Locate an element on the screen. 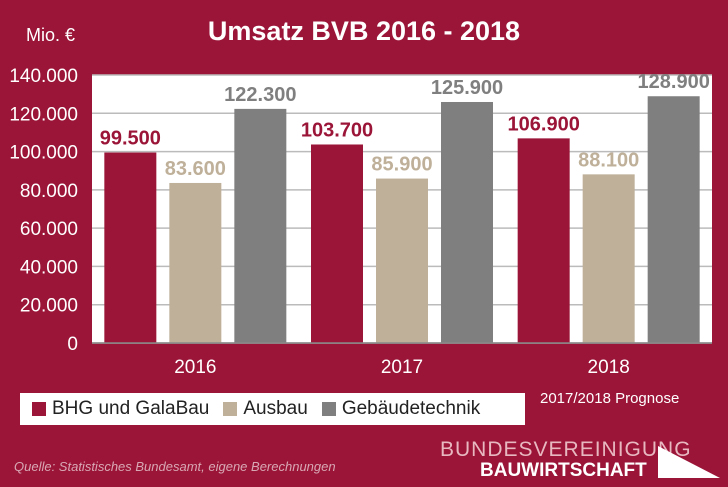  legend-label: Gebäudetechnik is located at coordinates (411, 408).